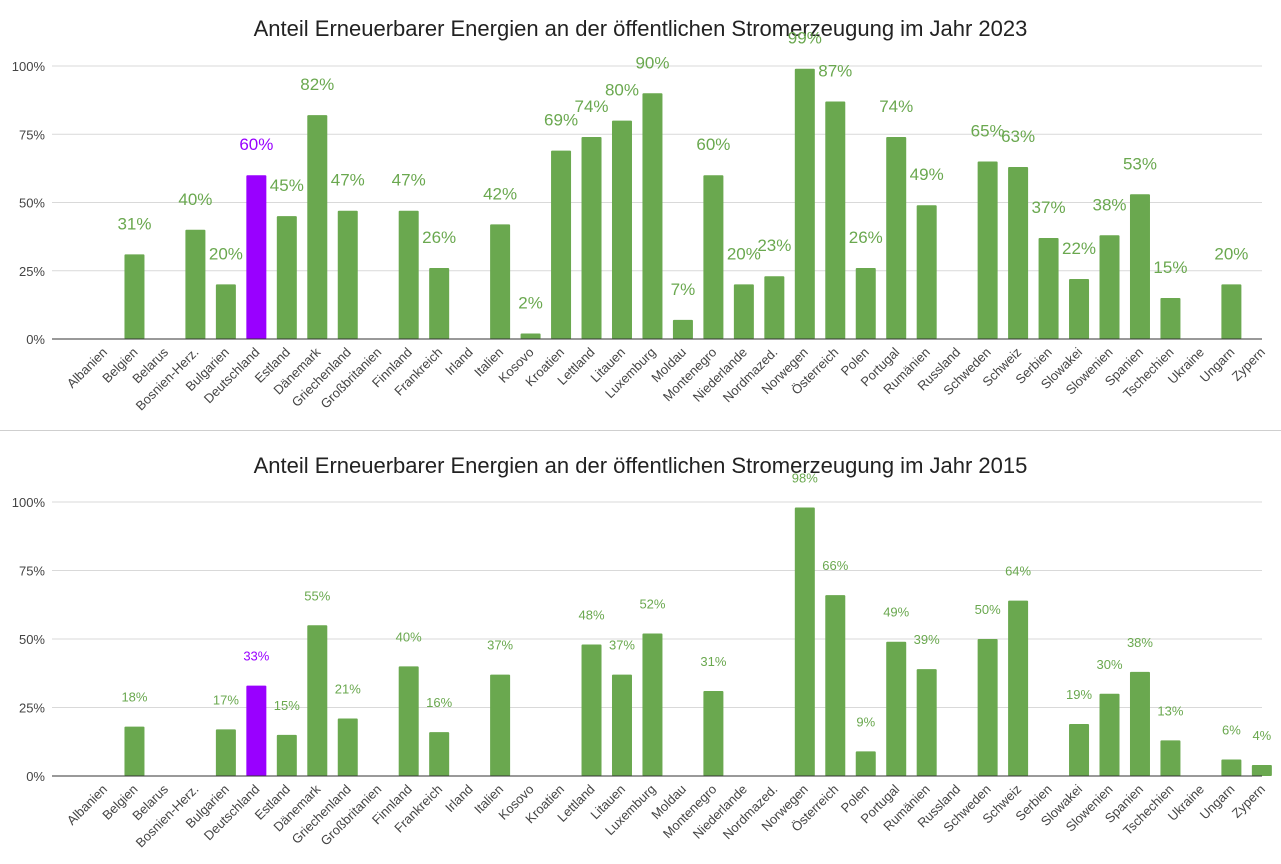 The image size is (1281, 864). What do you see at coordinates (35, 776) in the screenshot?
I see `y-tick-label: 0%` at bounding box center [35, 776].